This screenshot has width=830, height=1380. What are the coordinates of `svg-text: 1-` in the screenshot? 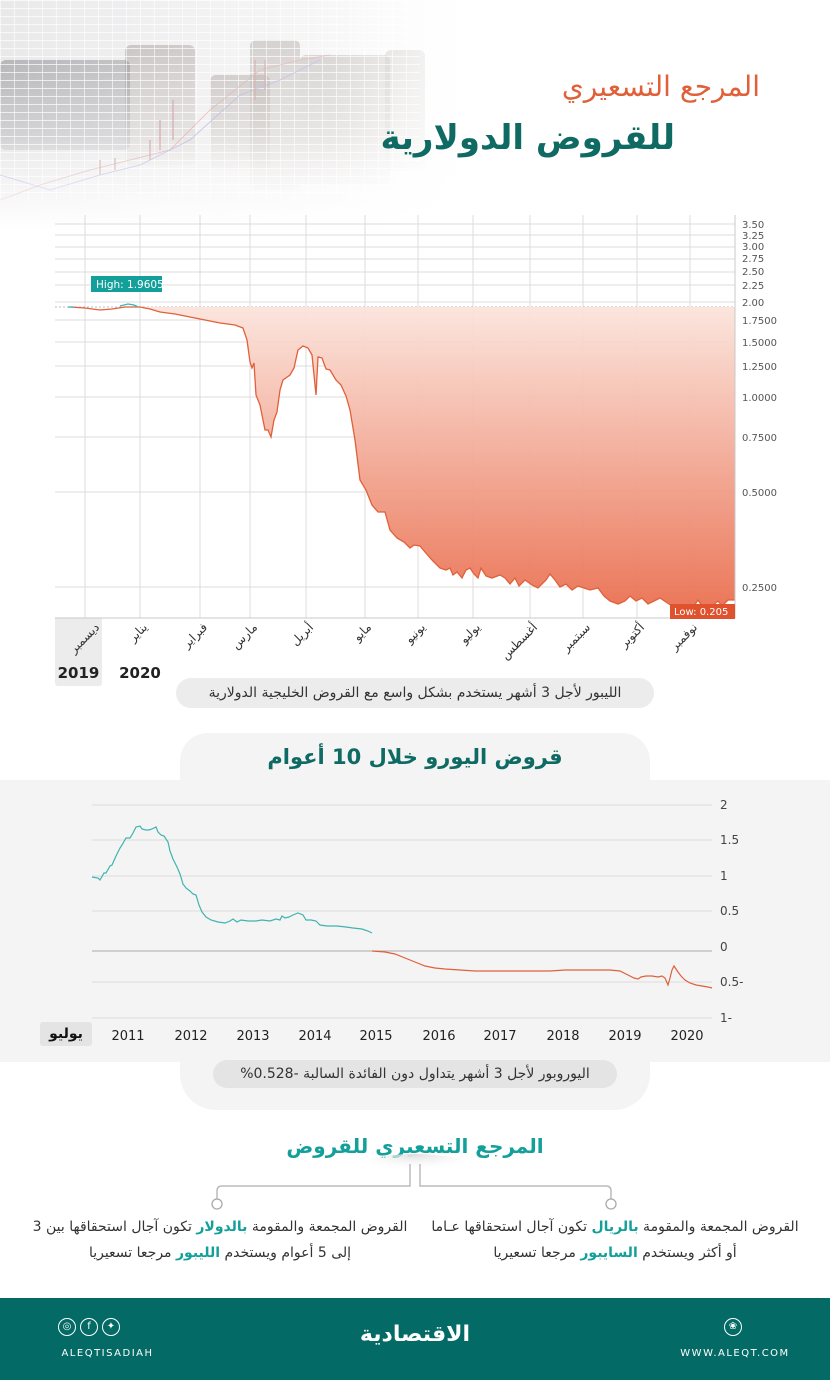 It's located at (726, 1018).